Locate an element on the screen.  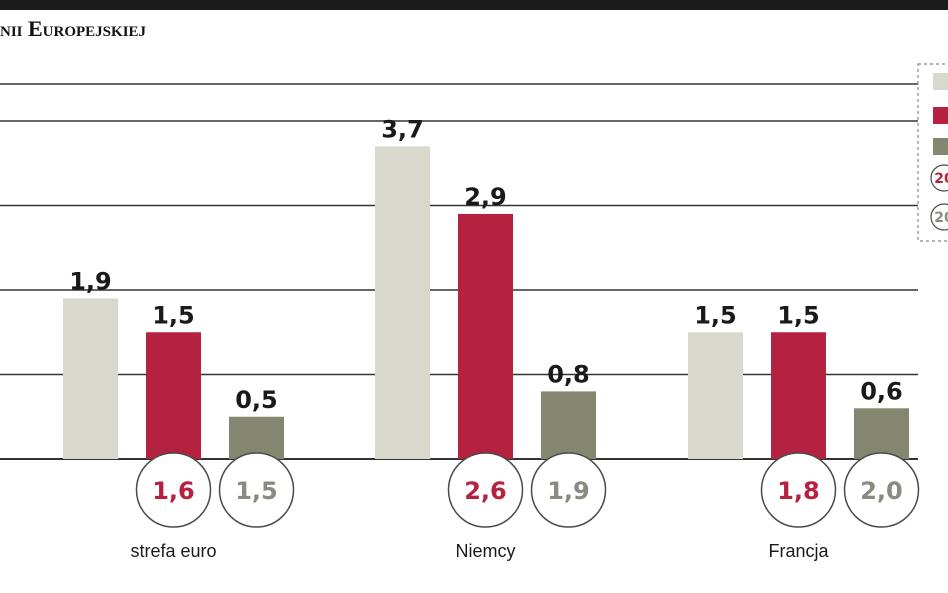
circle-label: 1,6 is located at coordinates (173, 491).